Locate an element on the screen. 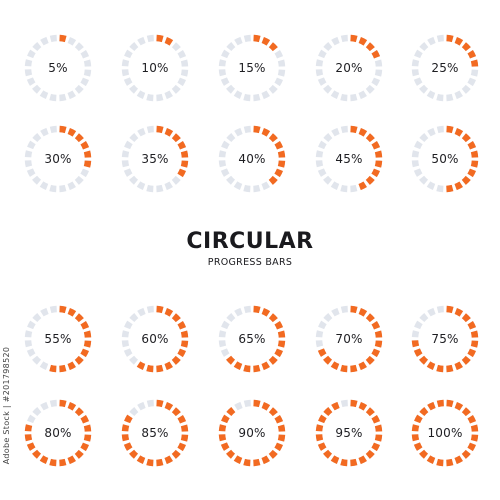 Image resolution: width=500 pixels, height=500 pixels. progress-gauge: 75% is located at coordinates (445, 339).